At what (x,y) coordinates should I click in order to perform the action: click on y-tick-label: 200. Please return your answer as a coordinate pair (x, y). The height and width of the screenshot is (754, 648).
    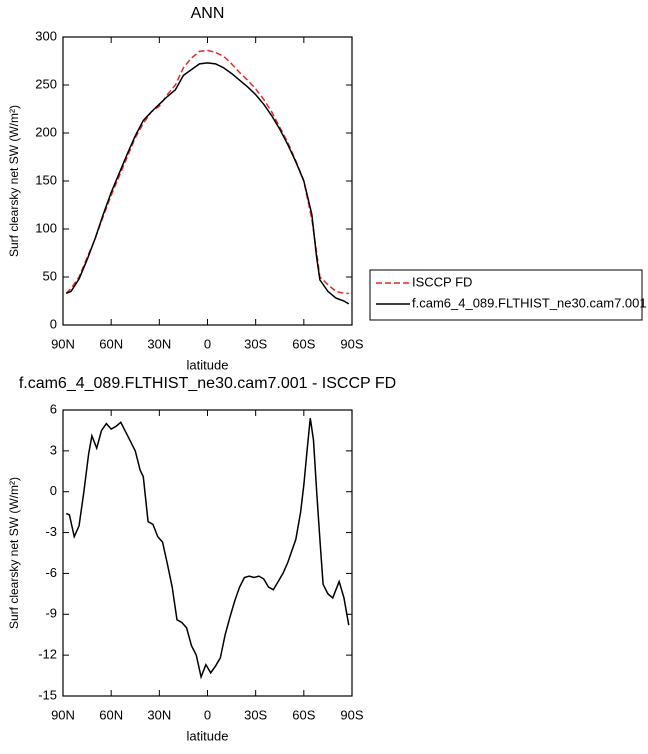
    Looking at the image, I should click on (46, 131).